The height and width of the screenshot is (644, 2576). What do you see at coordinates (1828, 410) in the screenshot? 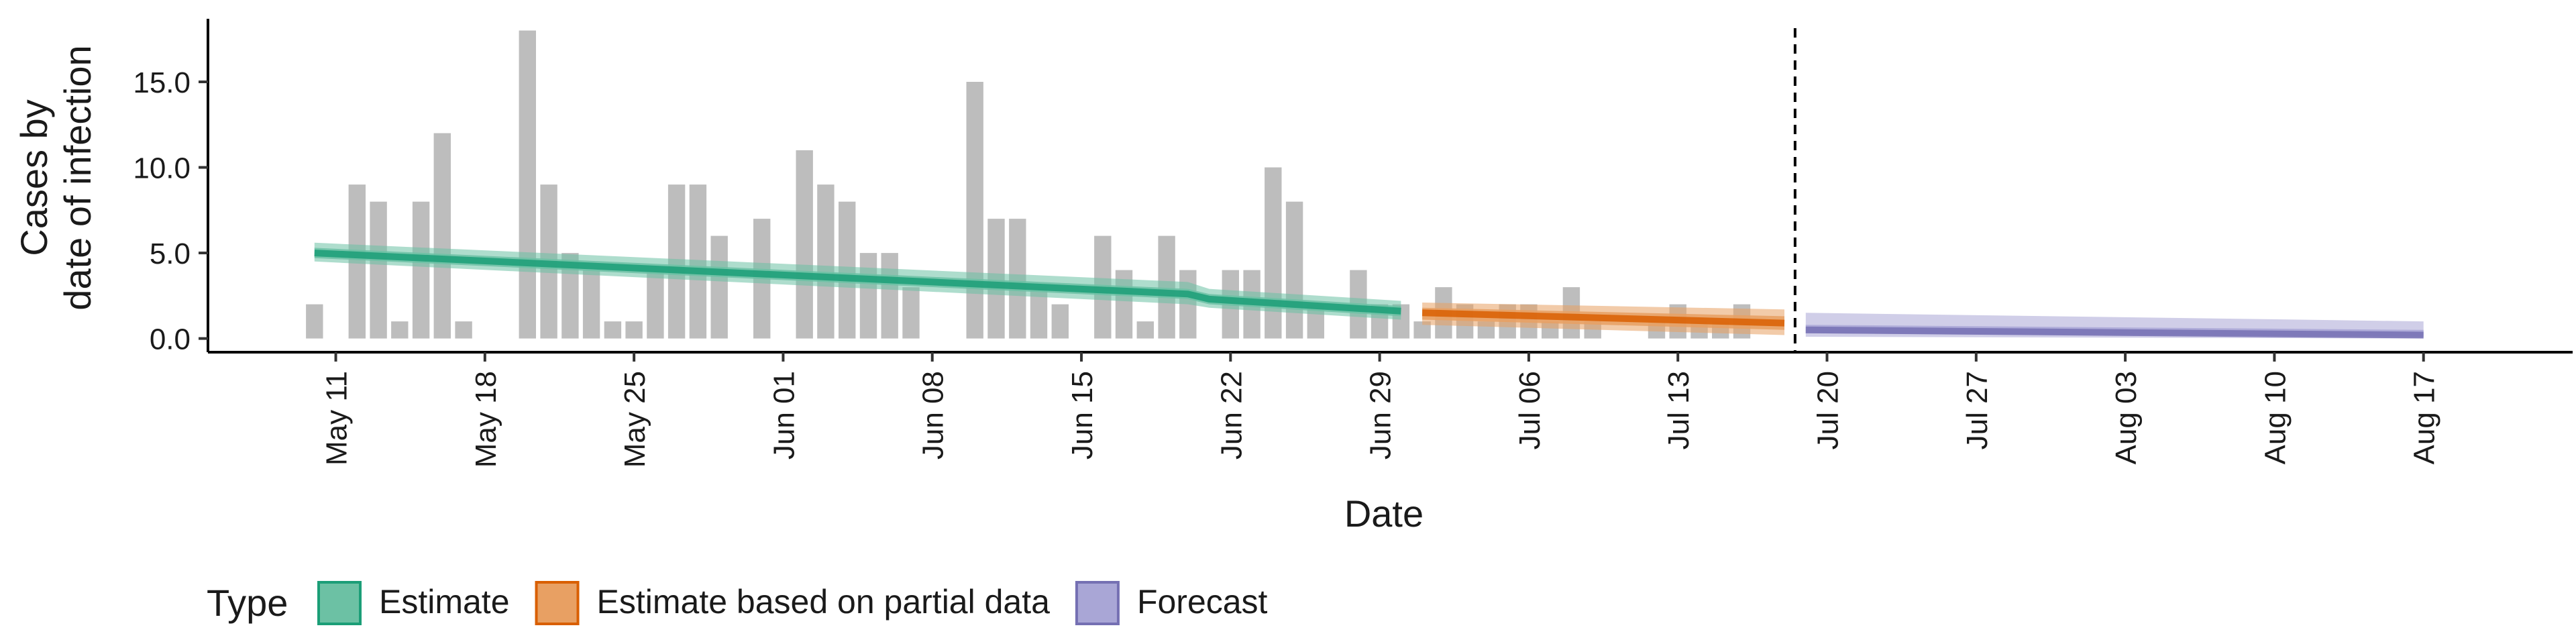
I see `x-tick-label: Jul 20` at bounding box center [1828, 410].